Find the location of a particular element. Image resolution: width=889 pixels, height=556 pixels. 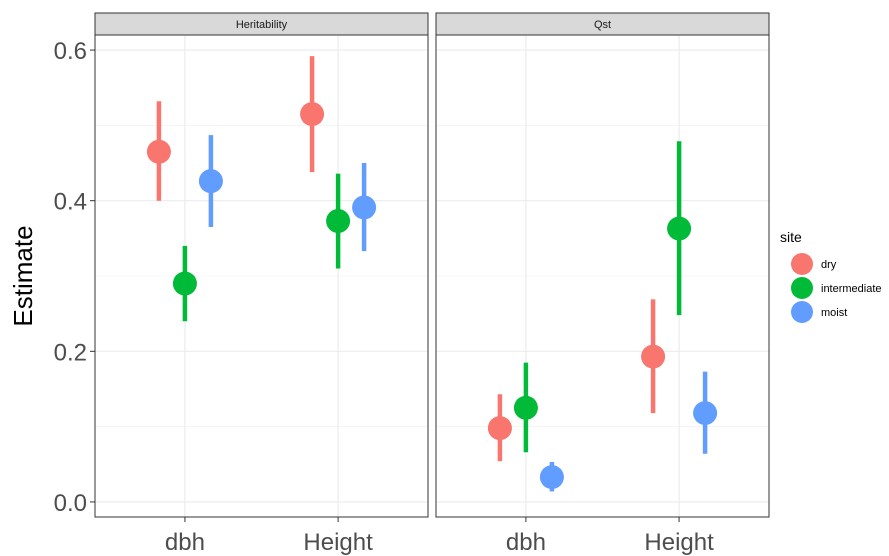

legend-label-moist: moist is located at coordinates (834, 313).